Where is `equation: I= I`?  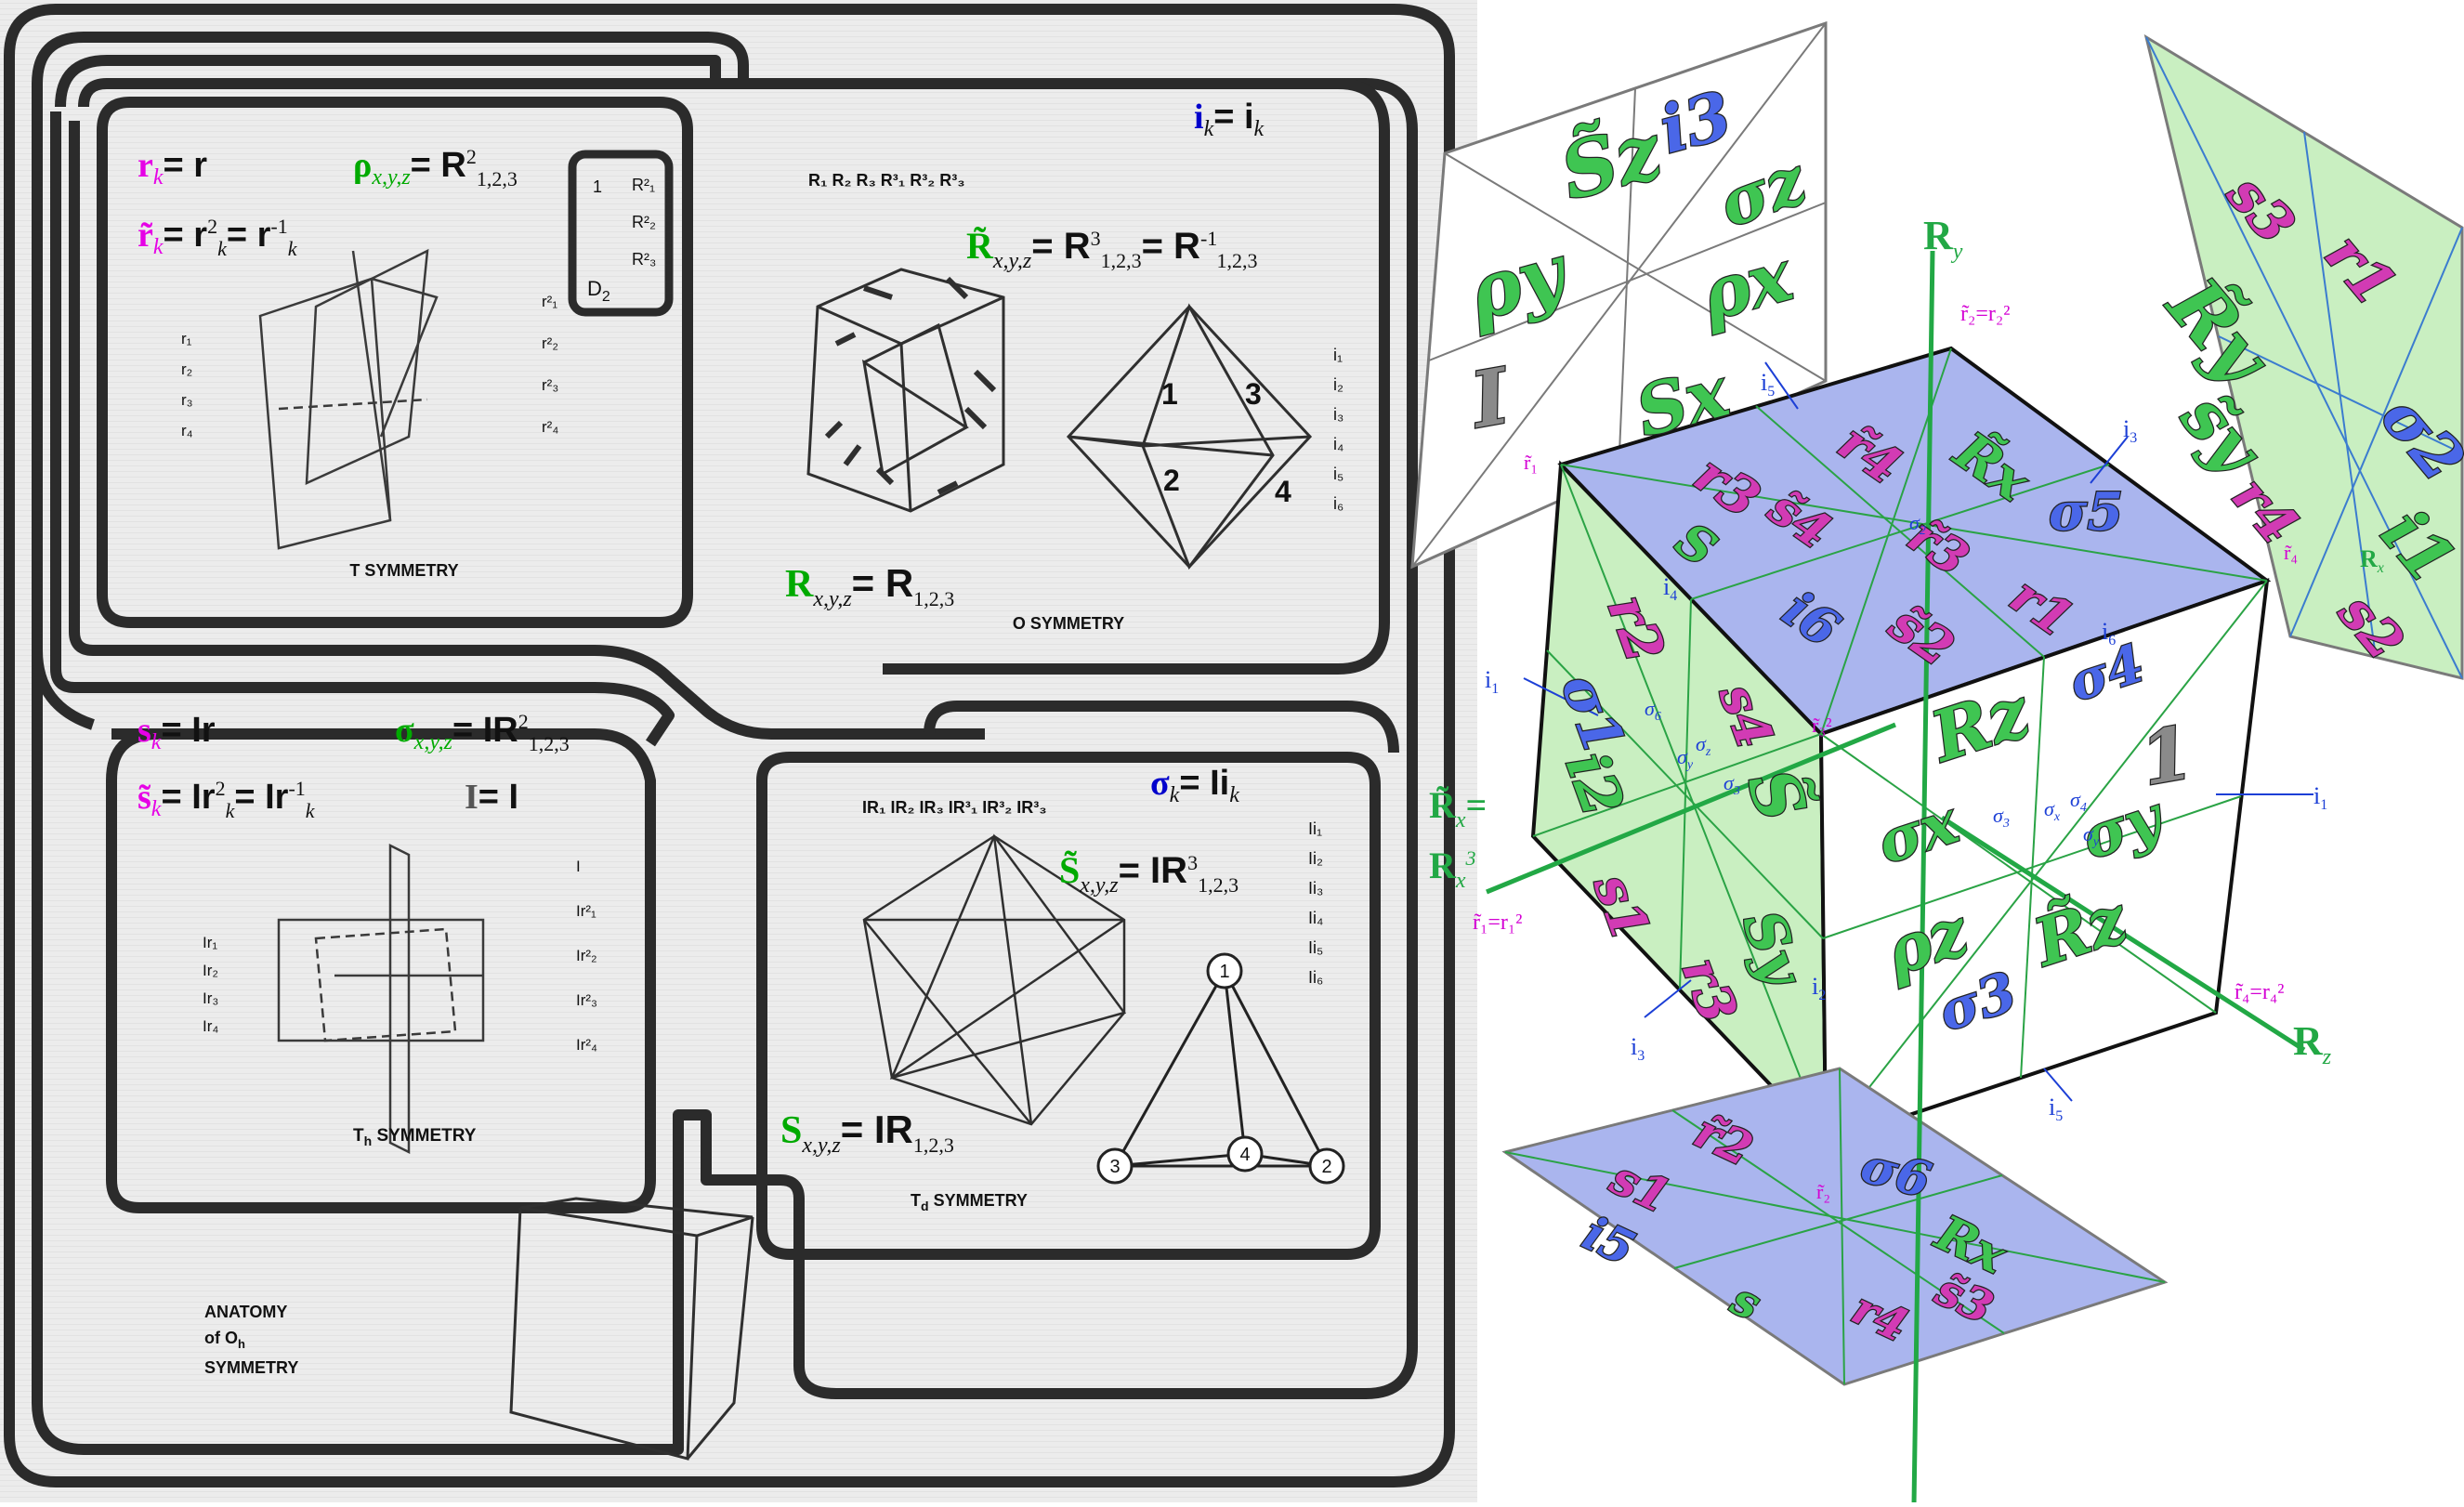 equation: I= I is located at coordinates (492, 797).